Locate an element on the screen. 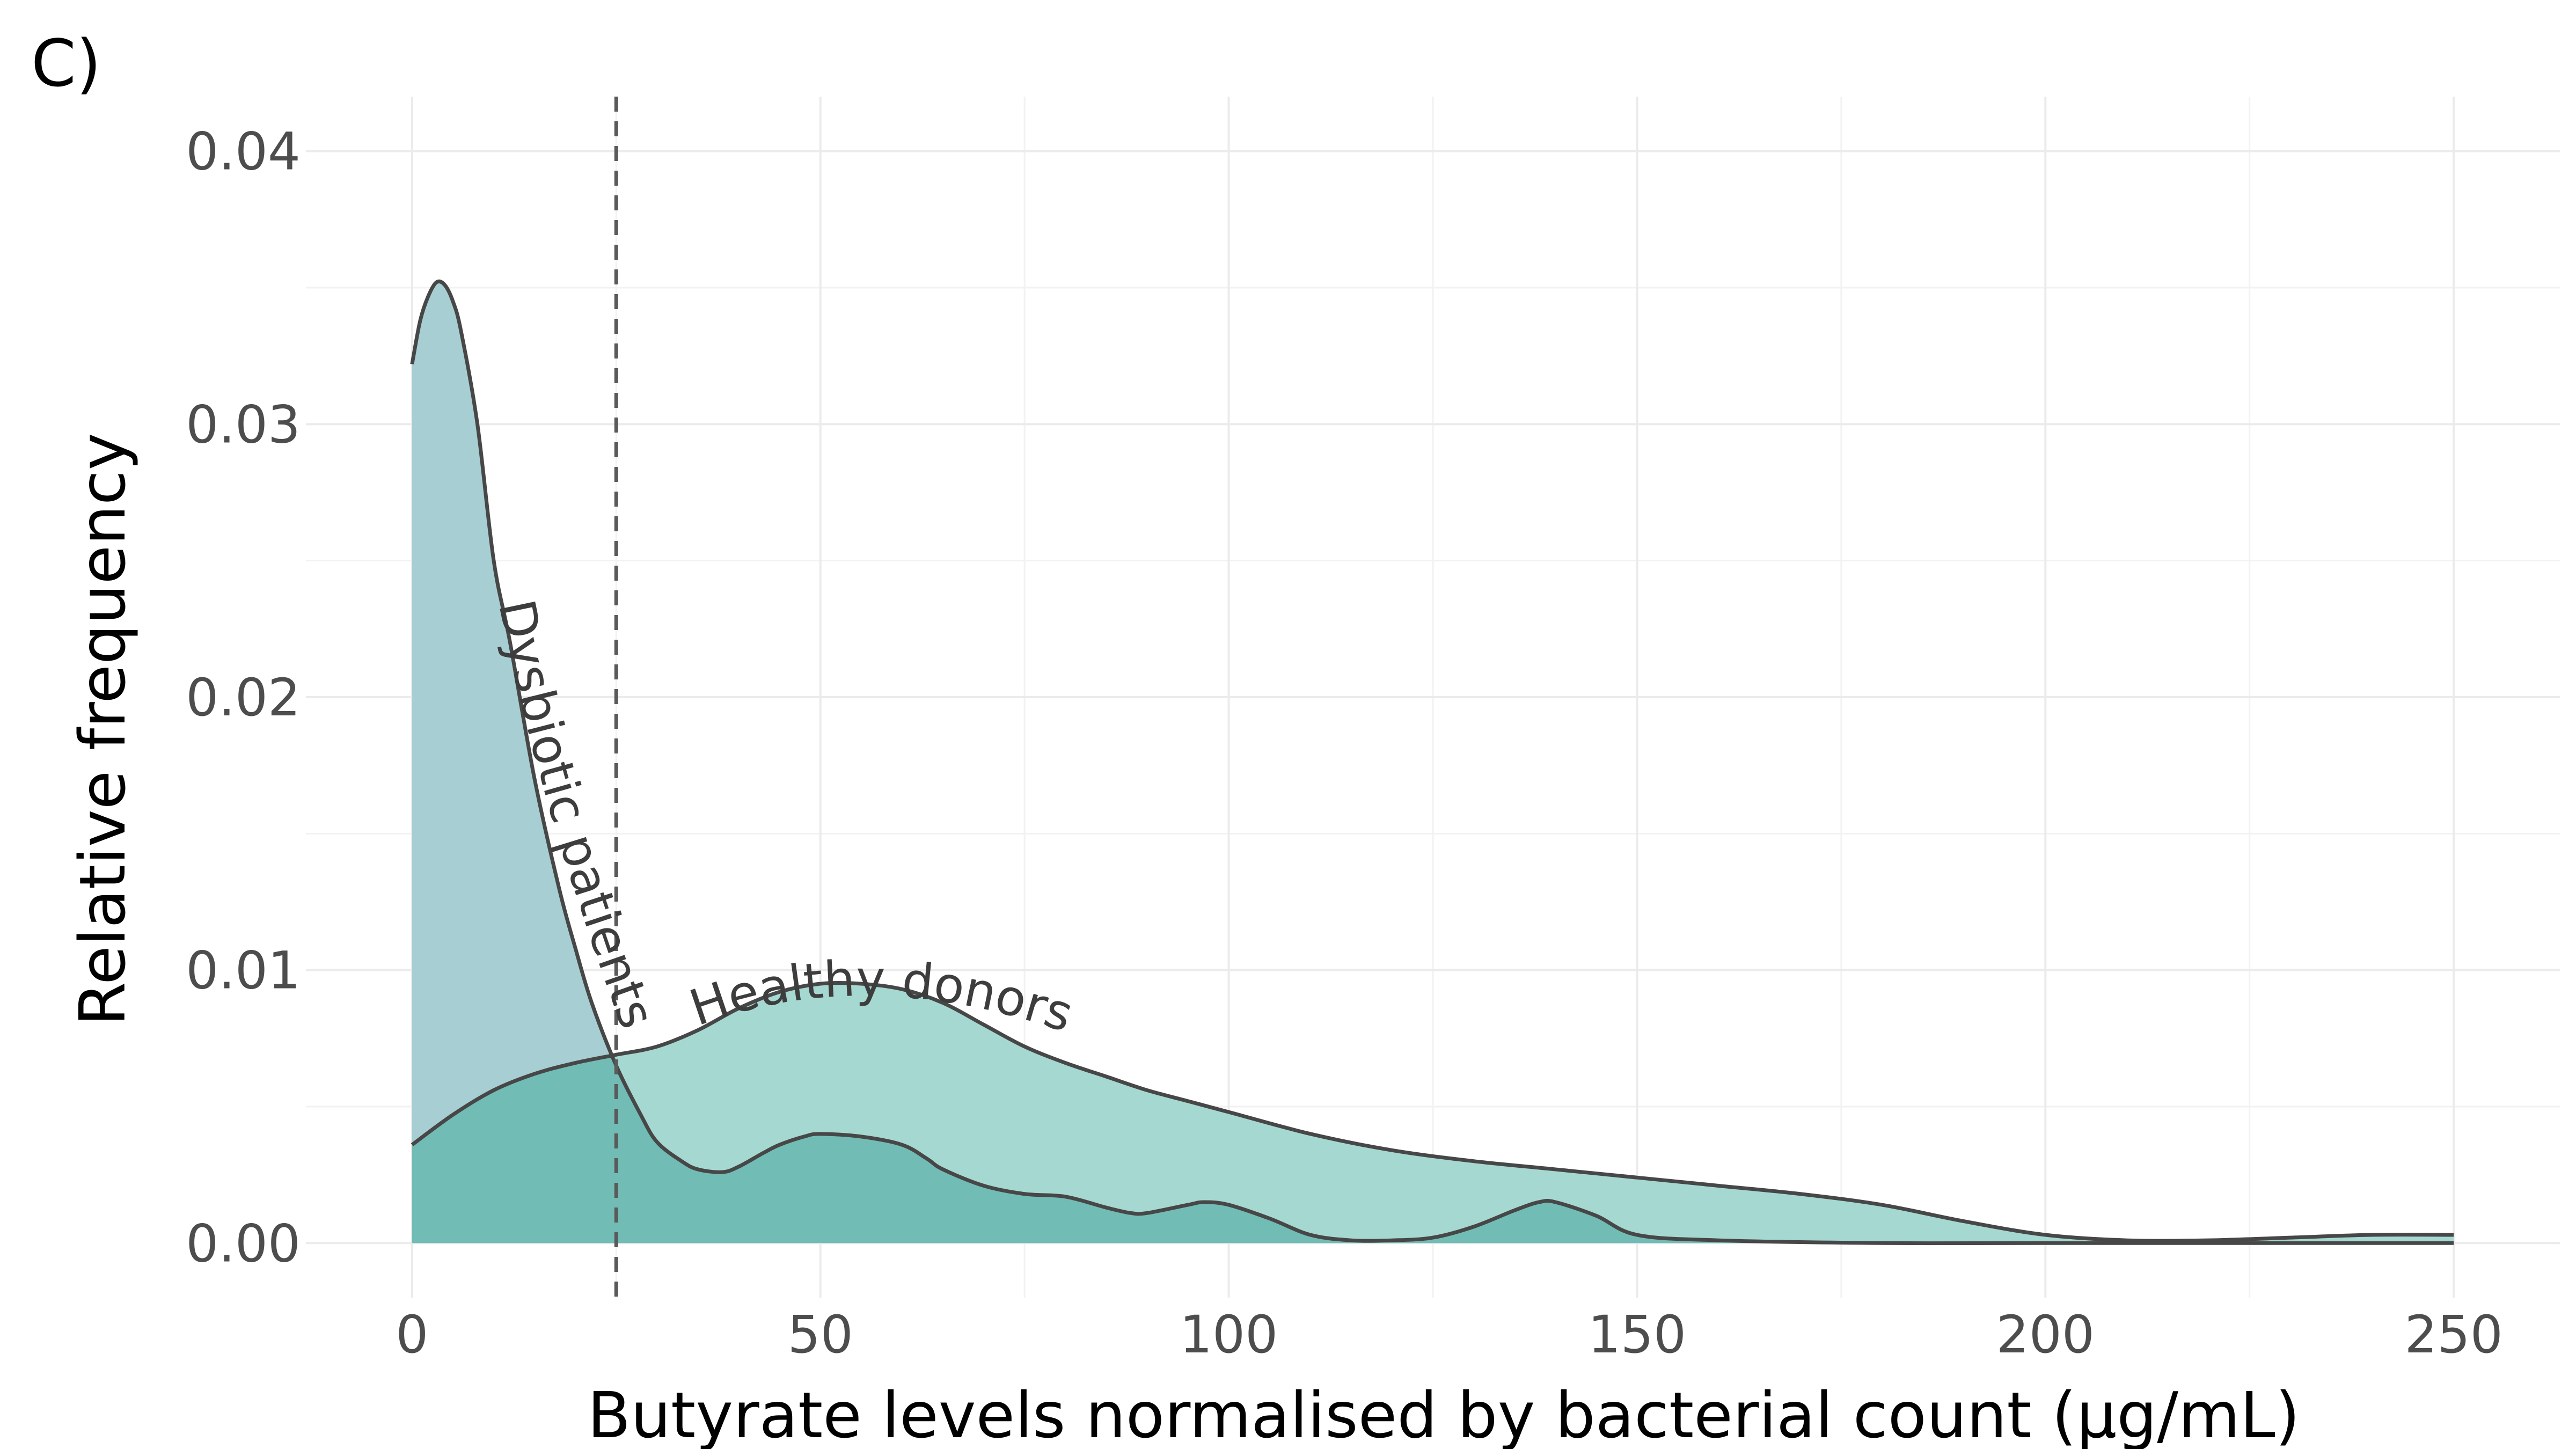 The image size is (2576, 1449). y-tick-label: 0.01 is located at coordinates (243, 971).